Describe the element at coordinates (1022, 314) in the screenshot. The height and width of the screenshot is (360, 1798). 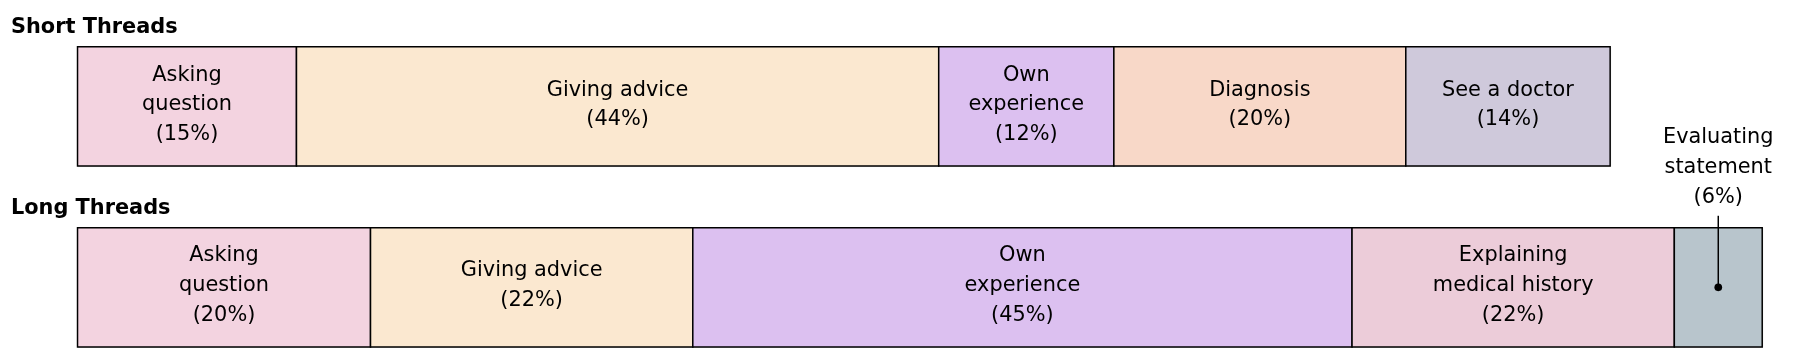
I see `data-label: (45%)` at that location.